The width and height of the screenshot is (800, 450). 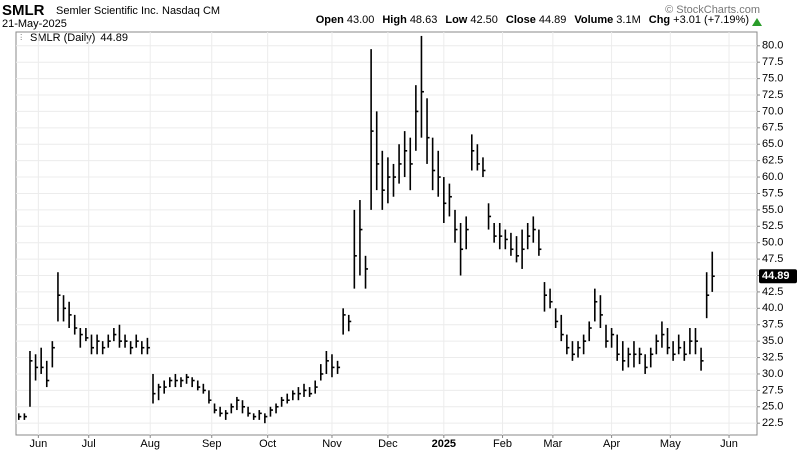 I want to click on x-tick-label: Oct, so click(x=267, y=444).